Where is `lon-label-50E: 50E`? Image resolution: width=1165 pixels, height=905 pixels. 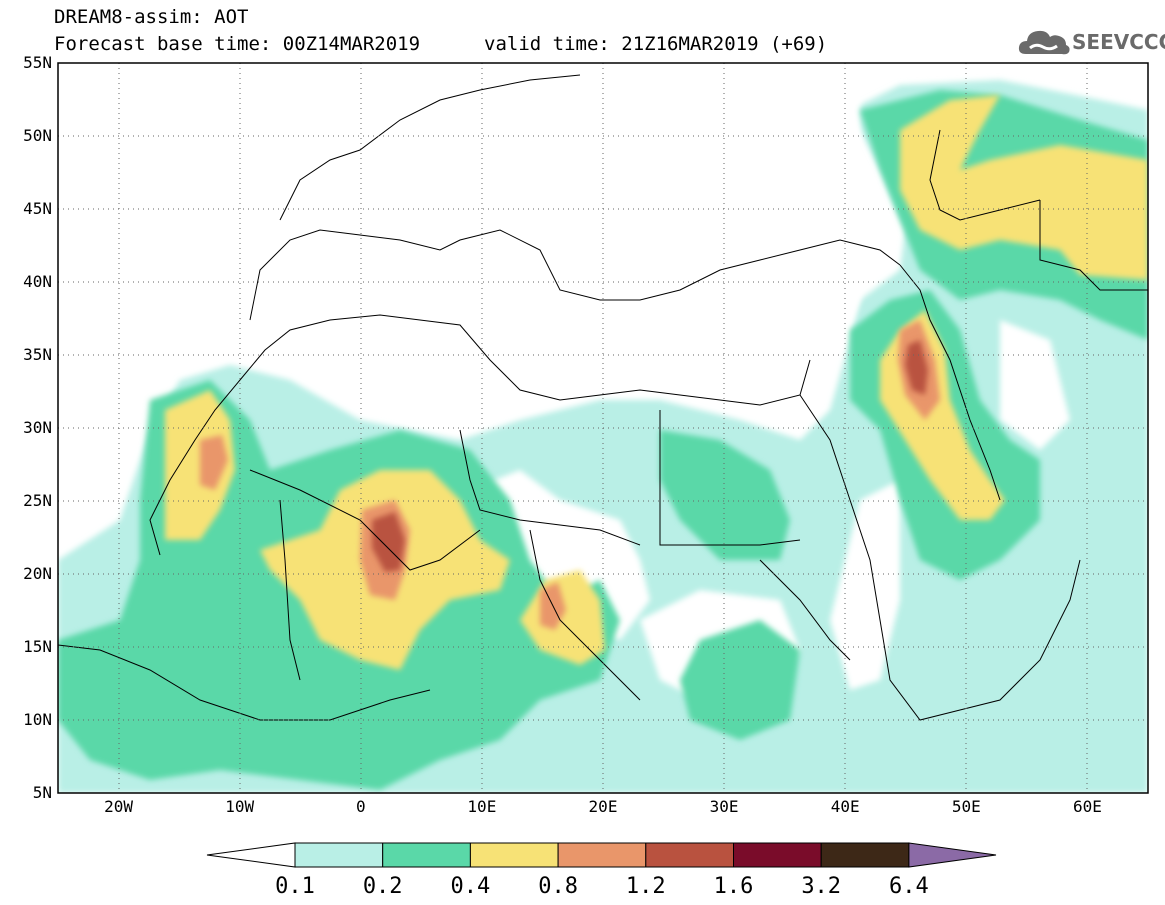 lon-label-50E: 50E is located at coordinates (966, 806).